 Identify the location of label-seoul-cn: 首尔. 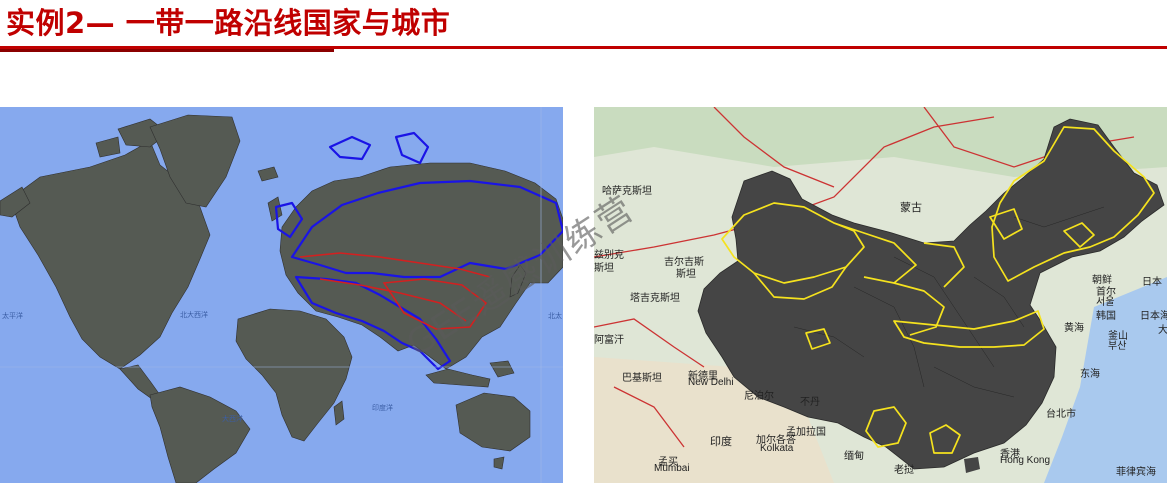
(1106, 292).